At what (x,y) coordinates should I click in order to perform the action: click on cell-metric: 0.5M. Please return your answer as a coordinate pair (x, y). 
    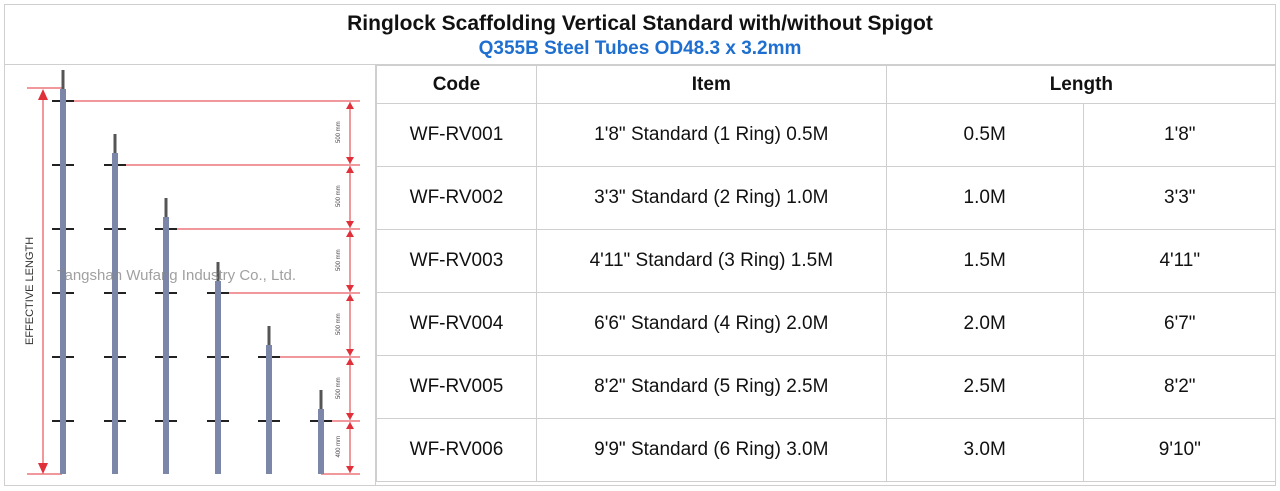
    Looking at the image, I should click on (984, 135).